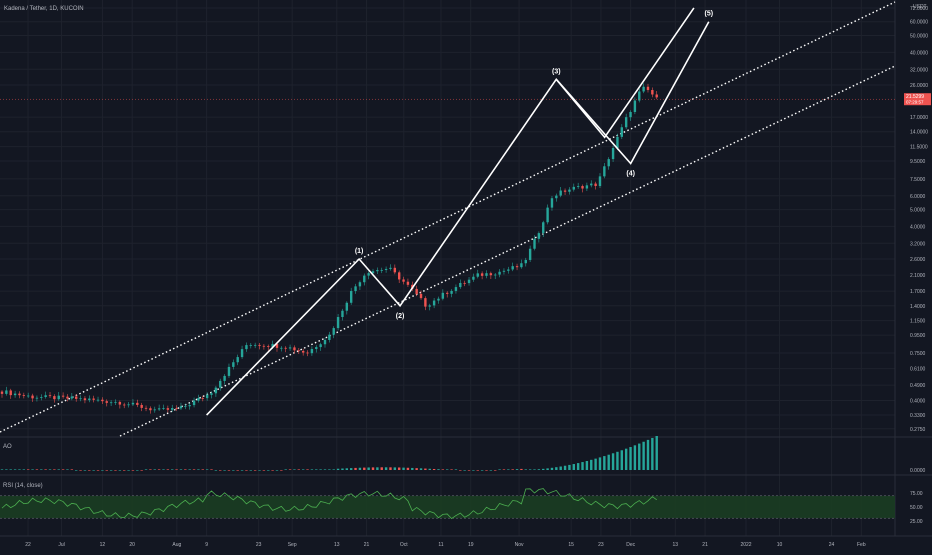 Image resolution: width=932 pixels, height=555 pixels. Describe the element at coordinates (61, 545) in the screenshot. I see `time-label: Jul` at that location.